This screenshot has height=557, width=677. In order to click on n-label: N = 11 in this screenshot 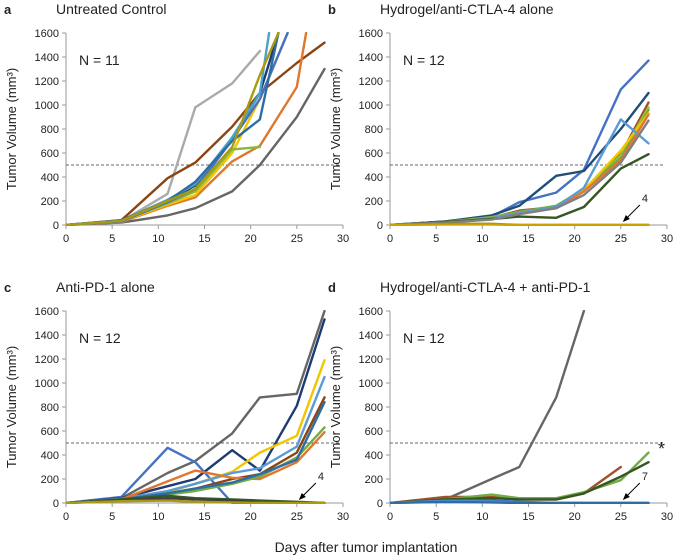, I will do `click(99, 60)`.